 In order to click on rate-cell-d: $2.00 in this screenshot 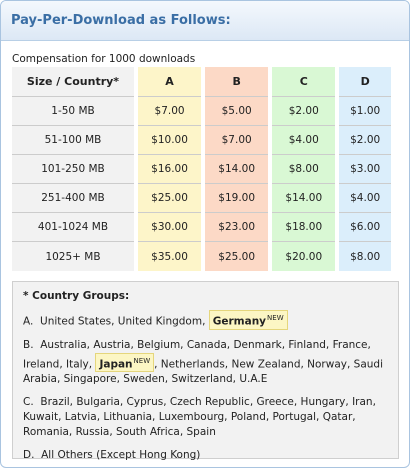, I will do `click(365, 140)`.